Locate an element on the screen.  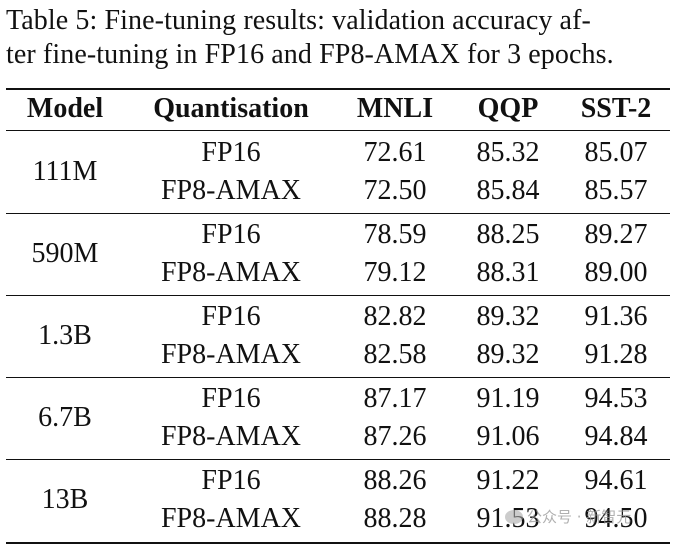
cell-mnli: 79.12 is located at coordinates (395, 272).